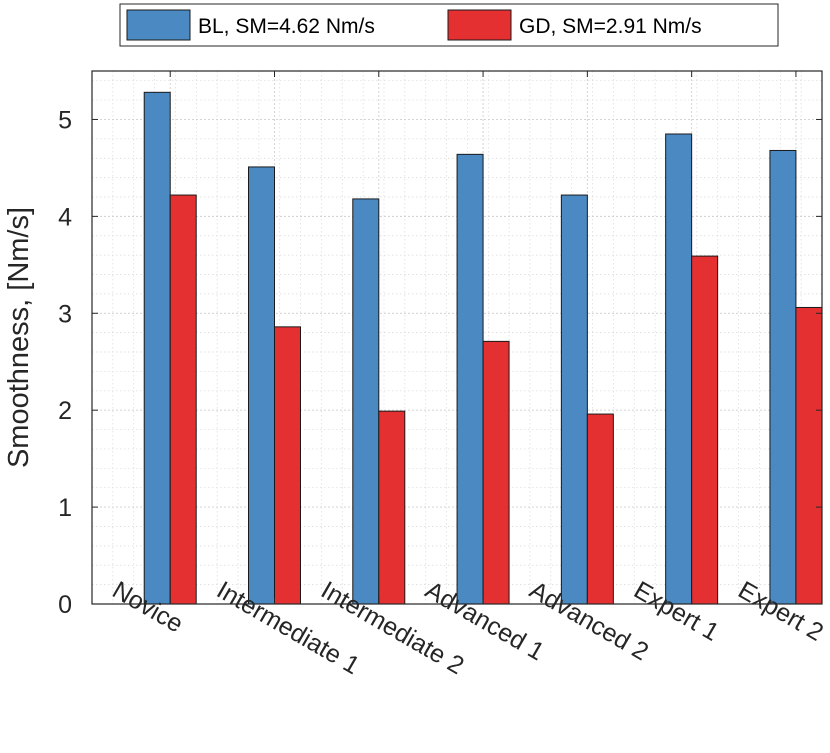  I want to click on y-tick-label: 5, so click(65, 120).